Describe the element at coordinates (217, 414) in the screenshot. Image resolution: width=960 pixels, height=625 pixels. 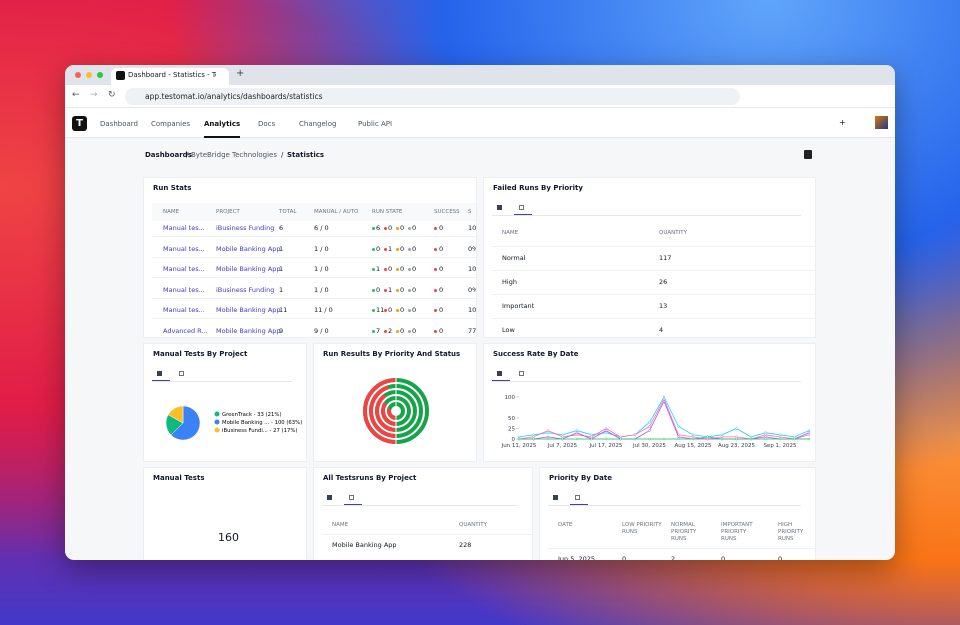
I see `legend-swatch` at that location.